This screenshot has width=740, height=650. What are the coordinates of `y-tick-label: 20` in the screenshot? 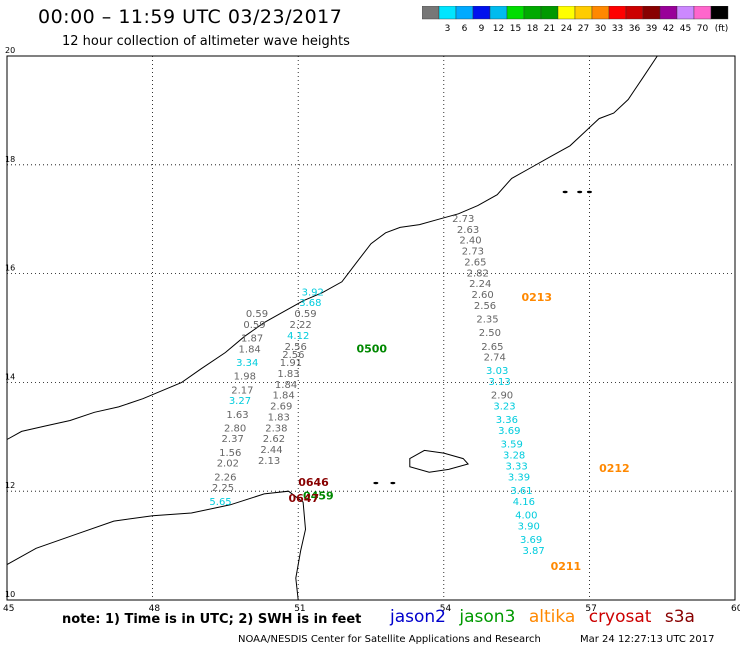 It's located at (10, 50).